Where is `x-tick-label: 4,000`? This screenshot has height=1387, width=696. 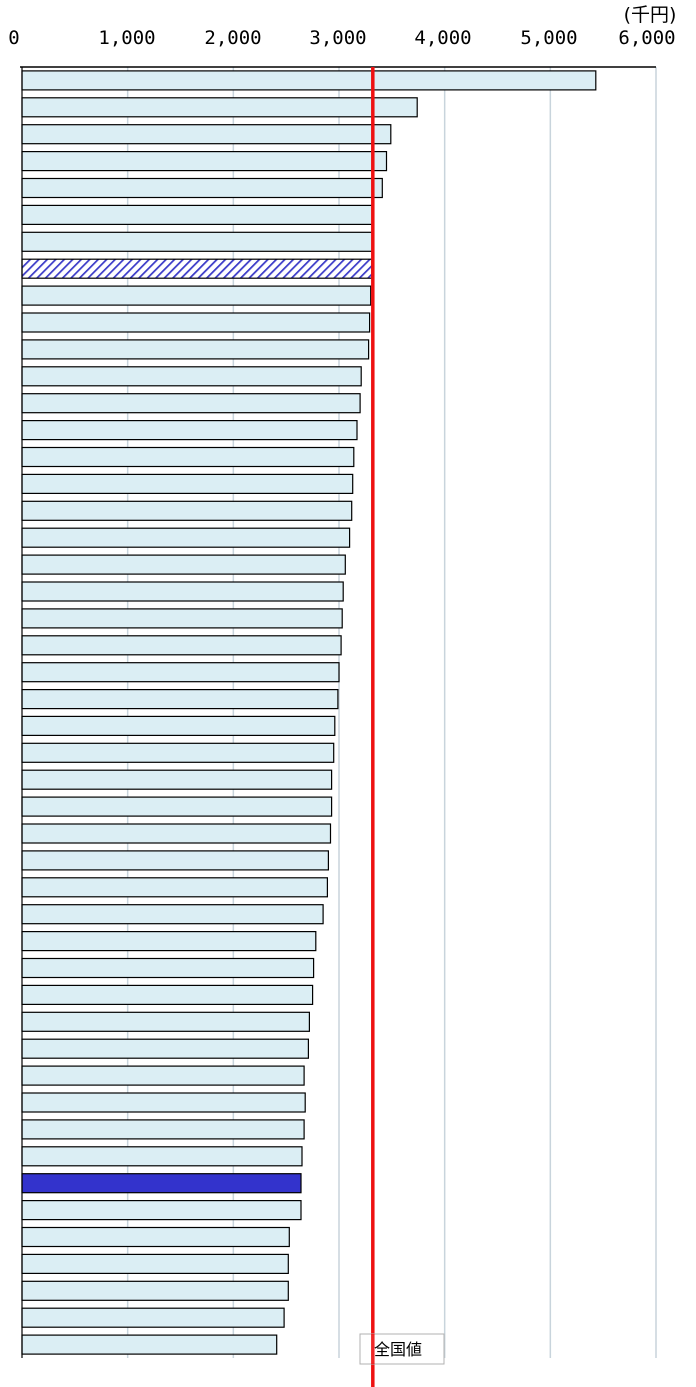 x-tick-label: 4,000 is located at coordinates (442, 38).